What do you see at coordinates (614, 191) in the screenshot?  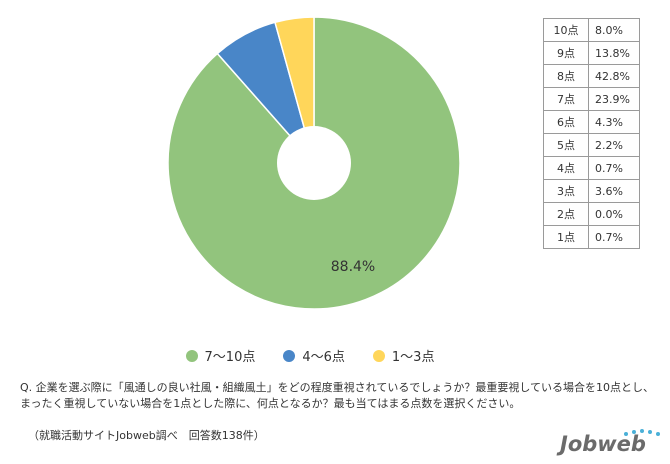 I see `score-percentage: 3.6%` at bounding box center [614, 191].